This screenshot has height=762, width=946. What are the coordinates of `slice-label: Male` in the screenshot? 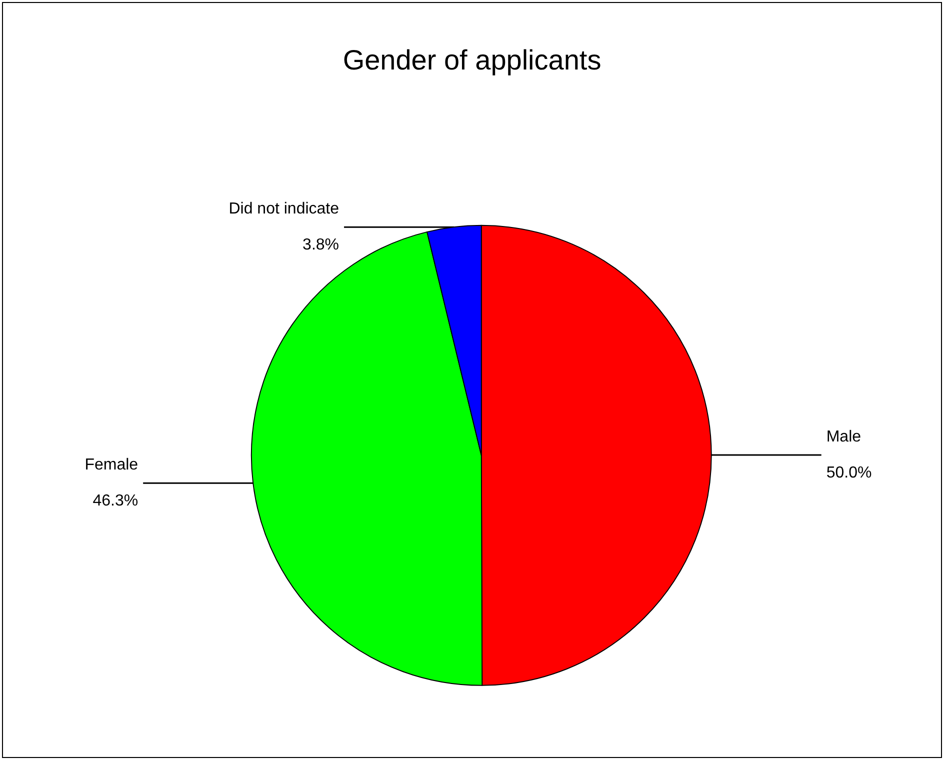 It's located at (844, 437).